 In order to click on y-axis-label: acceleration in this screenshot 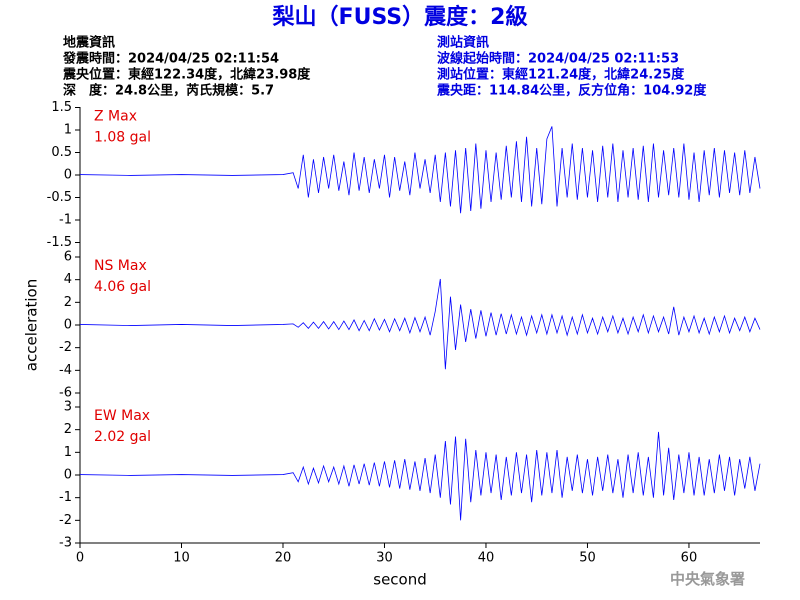, I will do `click(32, 325)`.